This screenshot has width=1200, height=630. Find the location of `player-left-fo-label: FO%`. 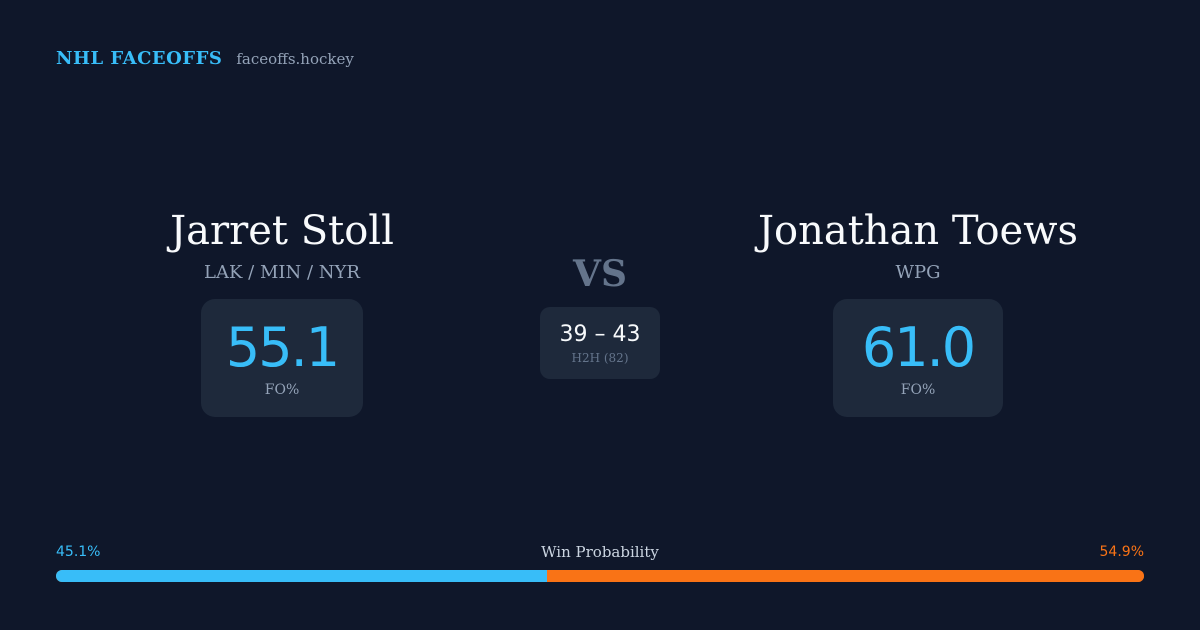

player-left-fo-label: FO% is located at coordinates (282, 390).